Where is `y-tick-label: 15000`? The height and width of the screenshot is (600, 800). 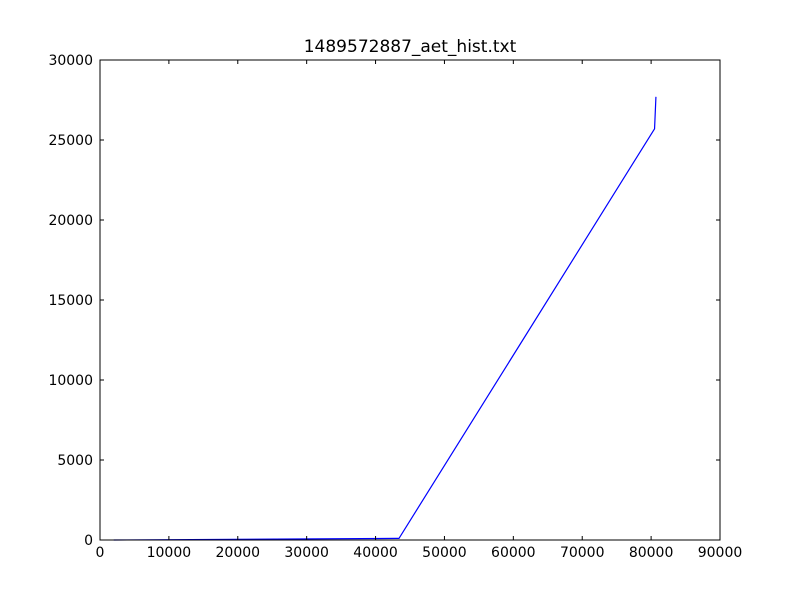
y-tick-label: 15000 is located at coordinates (70, 301).